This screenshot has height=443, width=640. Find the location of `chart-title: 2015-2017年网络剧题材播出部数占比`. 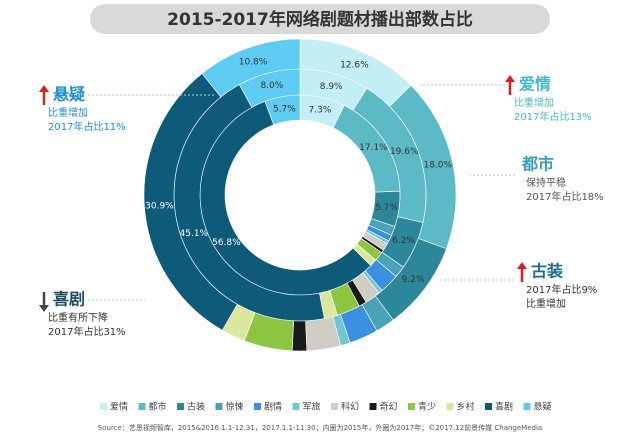

chart-title: 2015-2017年网络剧题材播出部数占比 is located at coordinates (320, 19).